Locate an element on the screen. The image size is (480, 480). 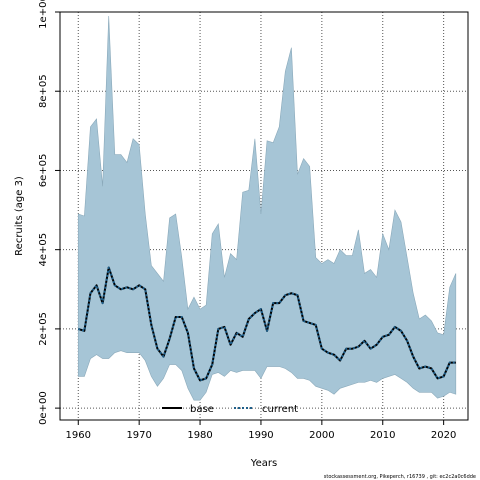
y-tick-label: 8e+05 is located at coordinates (43, 91).